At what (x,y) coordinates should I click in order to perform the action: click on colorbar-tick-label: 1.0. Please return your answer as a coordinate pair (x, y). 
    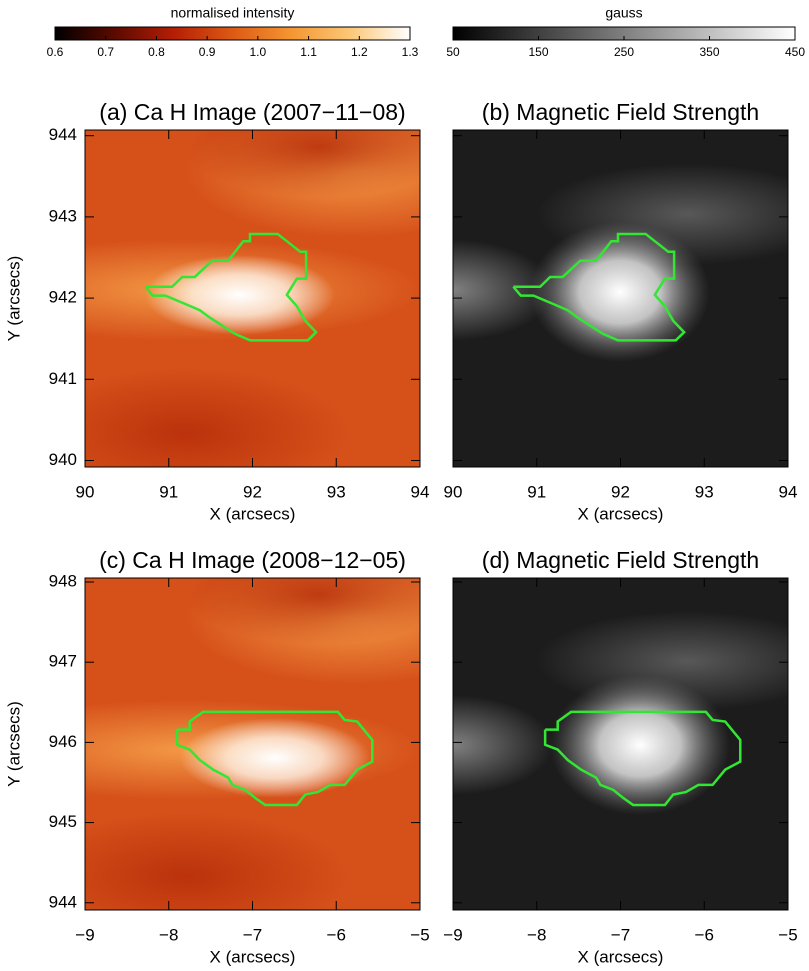
    Looking at the image, I should click on (258, 52).